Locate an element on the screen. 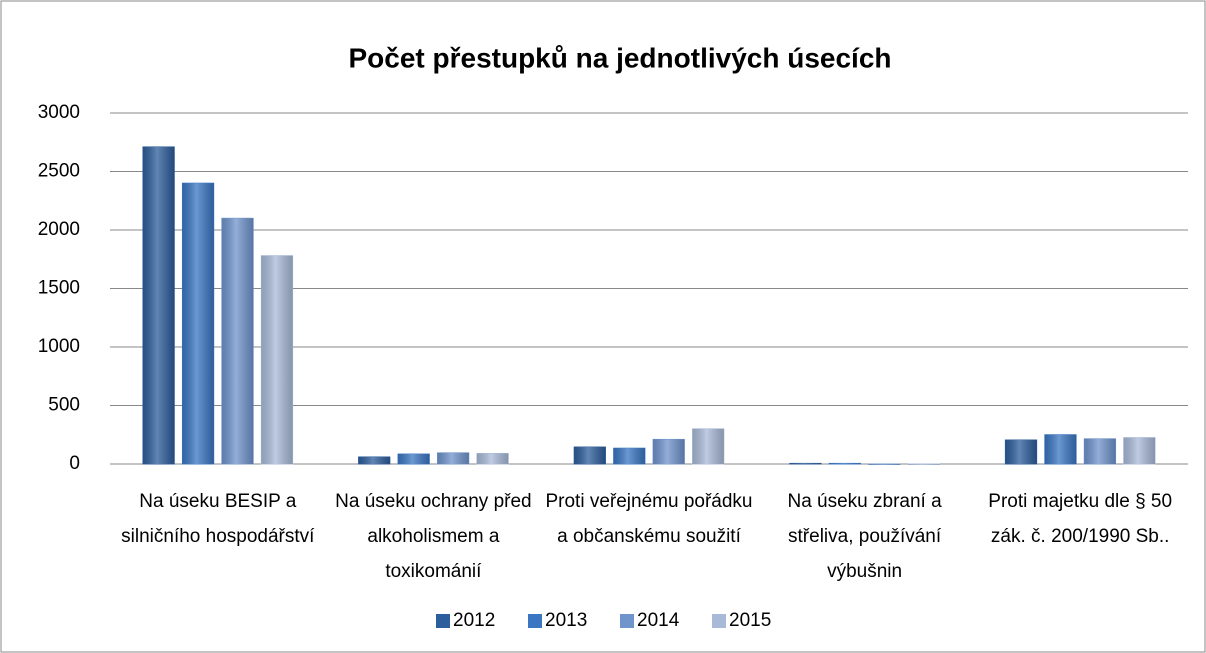 The height and width of the screenshot is (653, 1206). legend-label: 2014 is located at coordinates (658, 620).